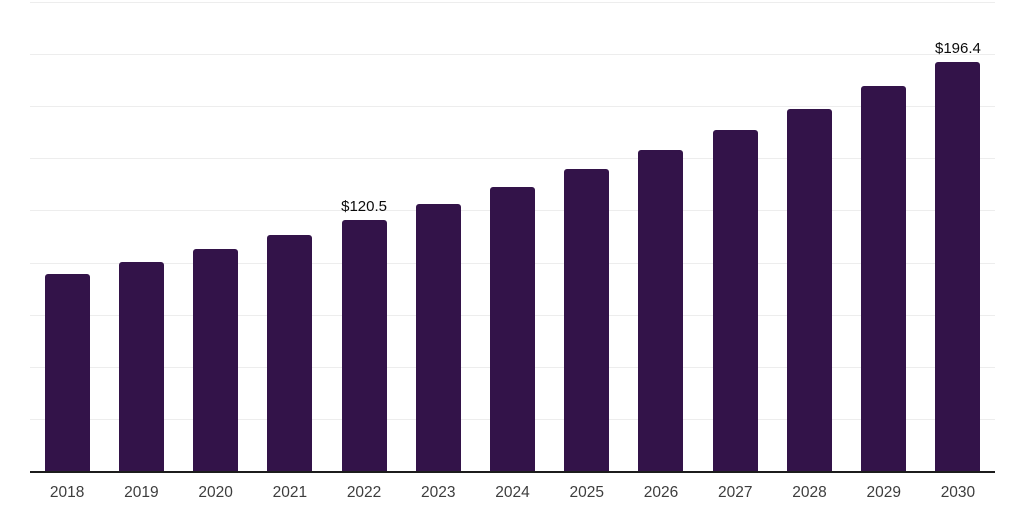 Image resolution: width=1024 pixels, height=512 pixels. I want to click on bar-column: $196.4, so click(958, 236).